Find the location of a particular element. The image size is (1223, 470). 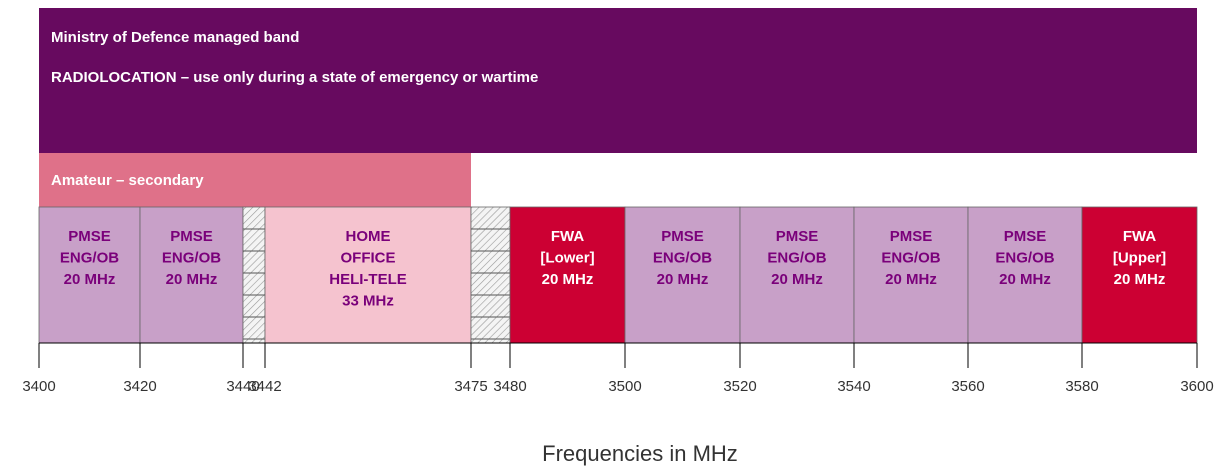

band-label: Amateur – secondary is located at coordinates (127, 180).